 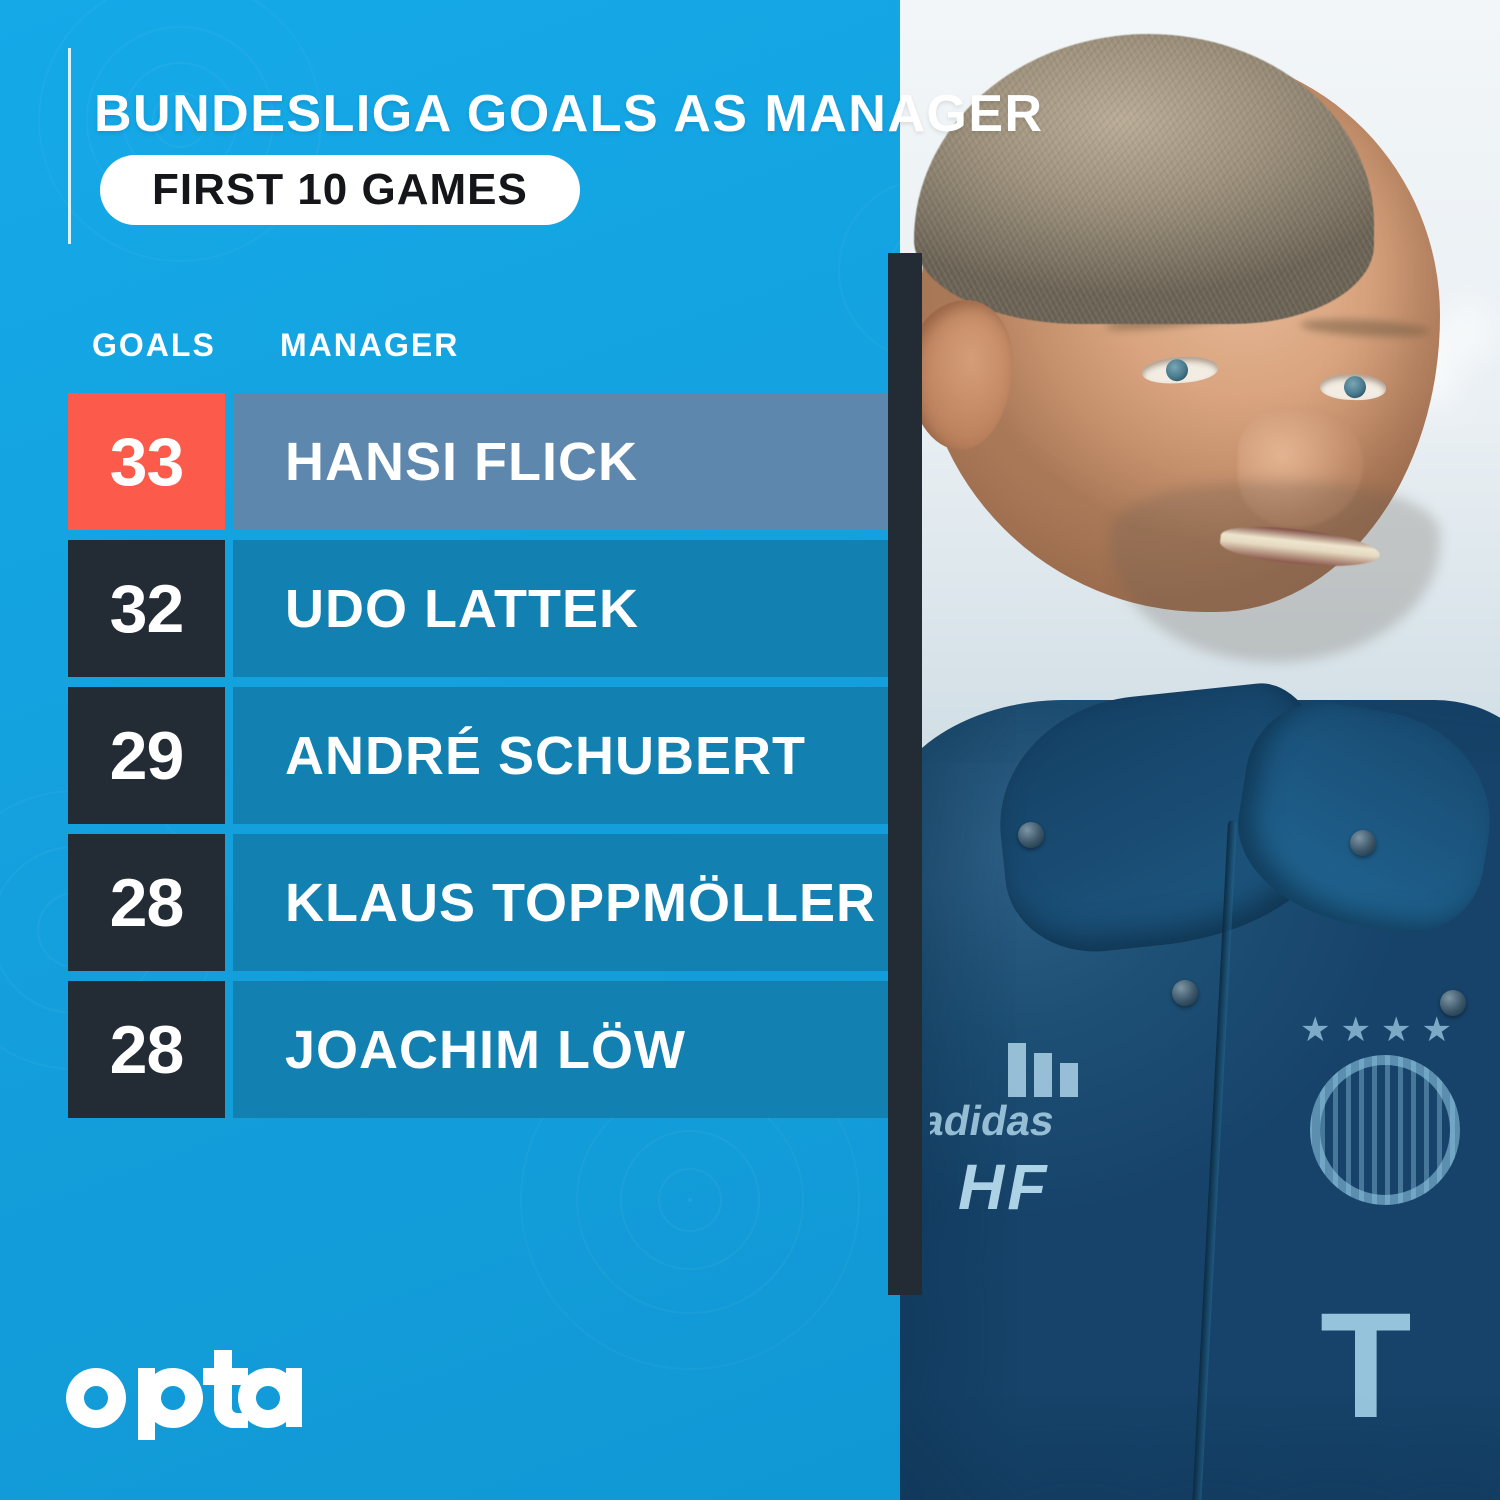 What do you see at coordinates (581, 902) in the screenshot?
I see `manager-name: KLAUS TOPPMÖLLER` at bounding box center [581, 902].